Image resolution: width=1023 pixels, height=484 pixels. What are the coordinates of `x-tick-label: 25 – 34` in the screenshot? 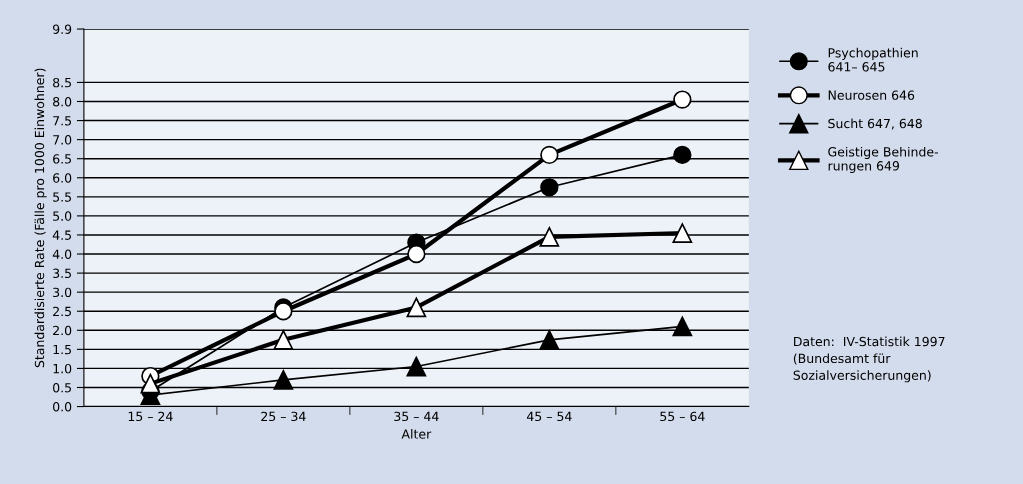 It's located at (283, 416).